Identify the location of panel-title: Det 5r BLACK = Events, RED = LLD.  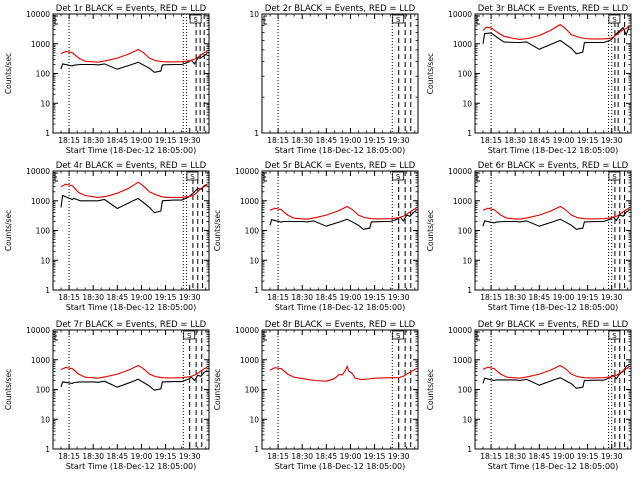
(340, 166).